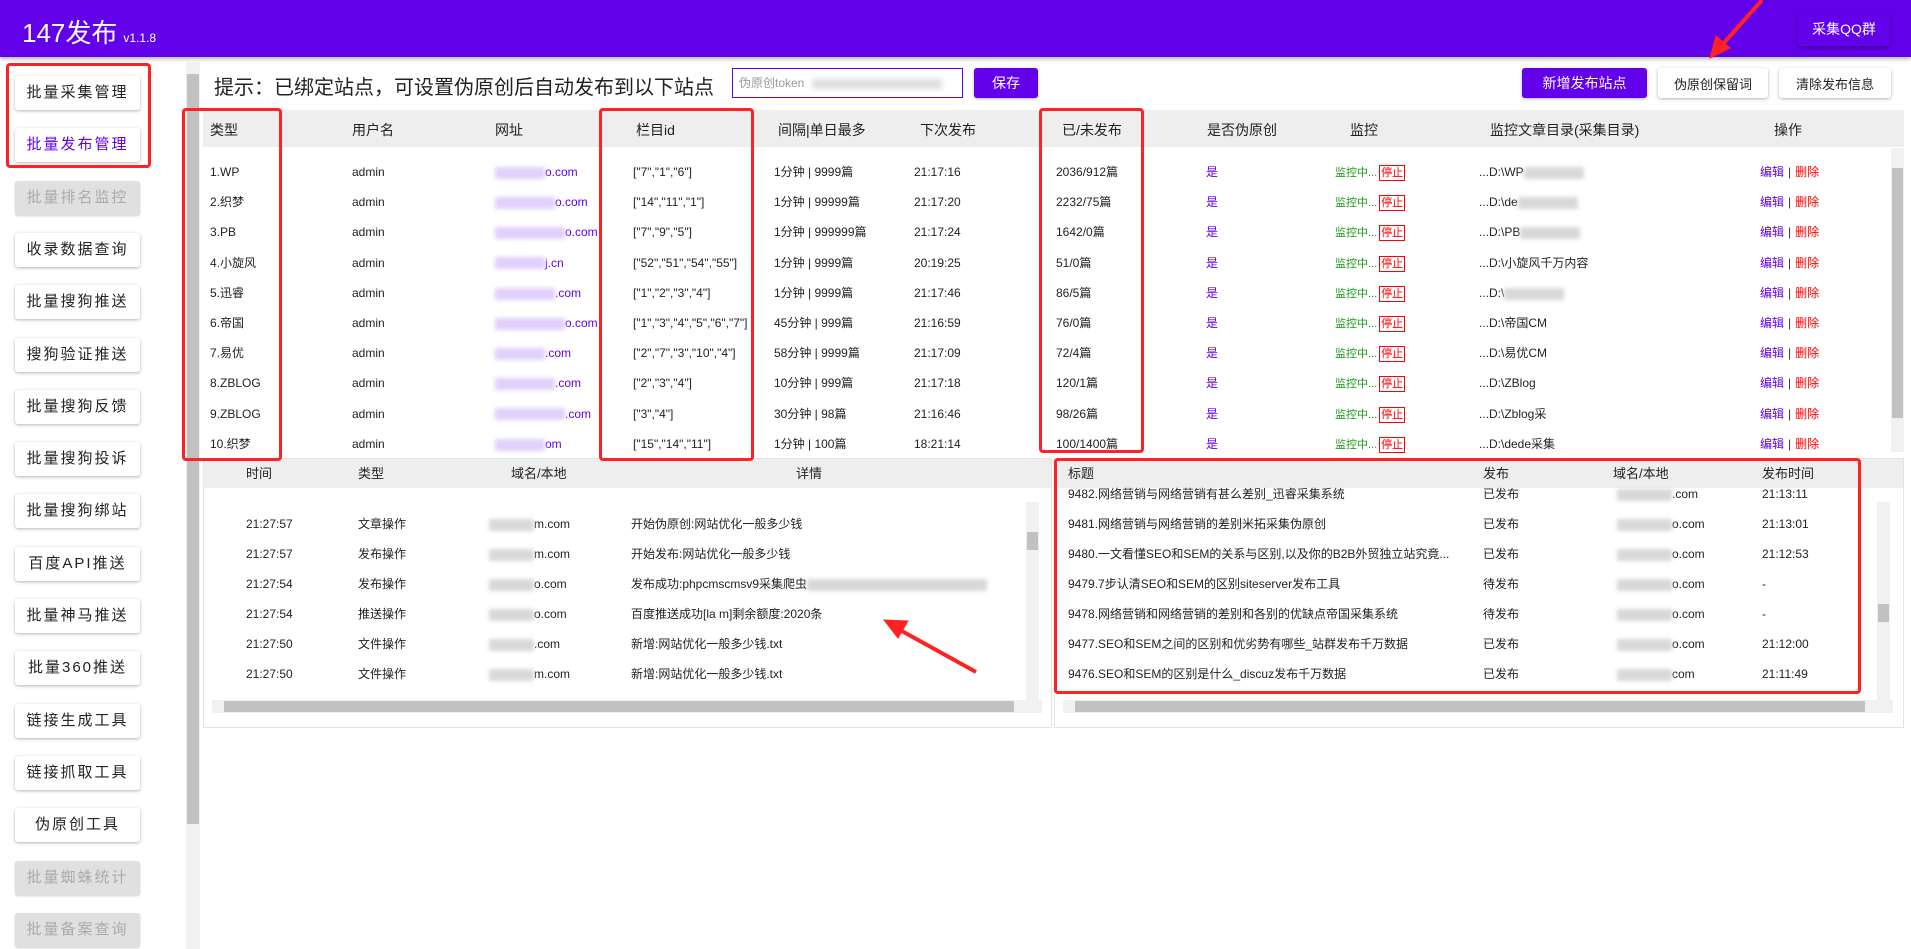 The height and width of the screenshot is (949, 1911). I want to click on column-header: 网址, so click(509, 130).